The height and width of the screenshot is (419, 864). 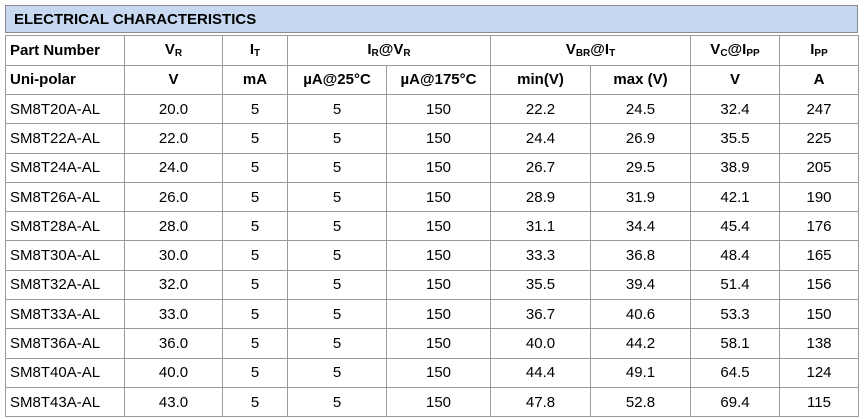 I want to click on data-row: SM8T24A-AL 24.0 5 5 150 26.7 29.5 38.9 205, so click(x=432, y=167).